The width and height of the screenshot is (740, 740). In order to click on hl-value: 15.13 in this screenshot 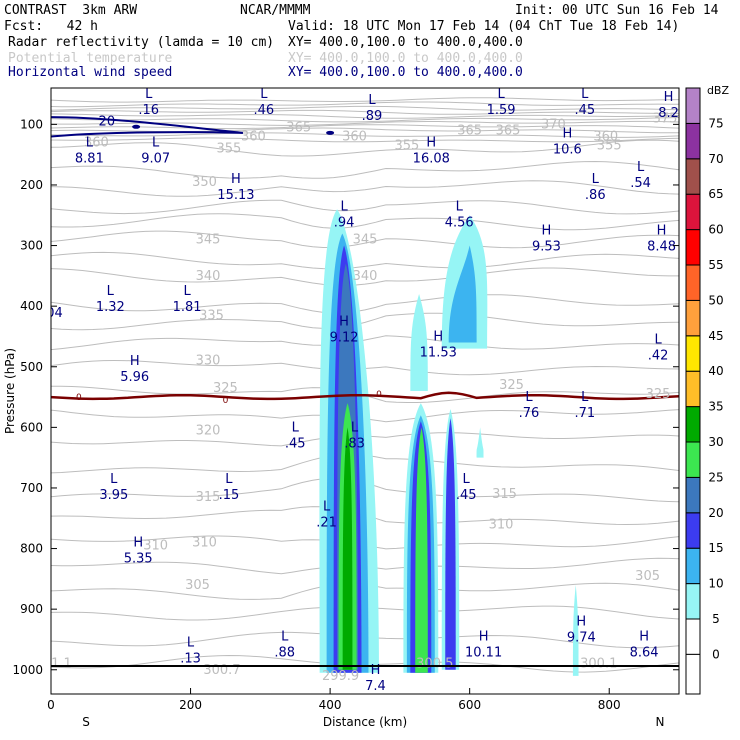, I will do `click(235, 195)`.